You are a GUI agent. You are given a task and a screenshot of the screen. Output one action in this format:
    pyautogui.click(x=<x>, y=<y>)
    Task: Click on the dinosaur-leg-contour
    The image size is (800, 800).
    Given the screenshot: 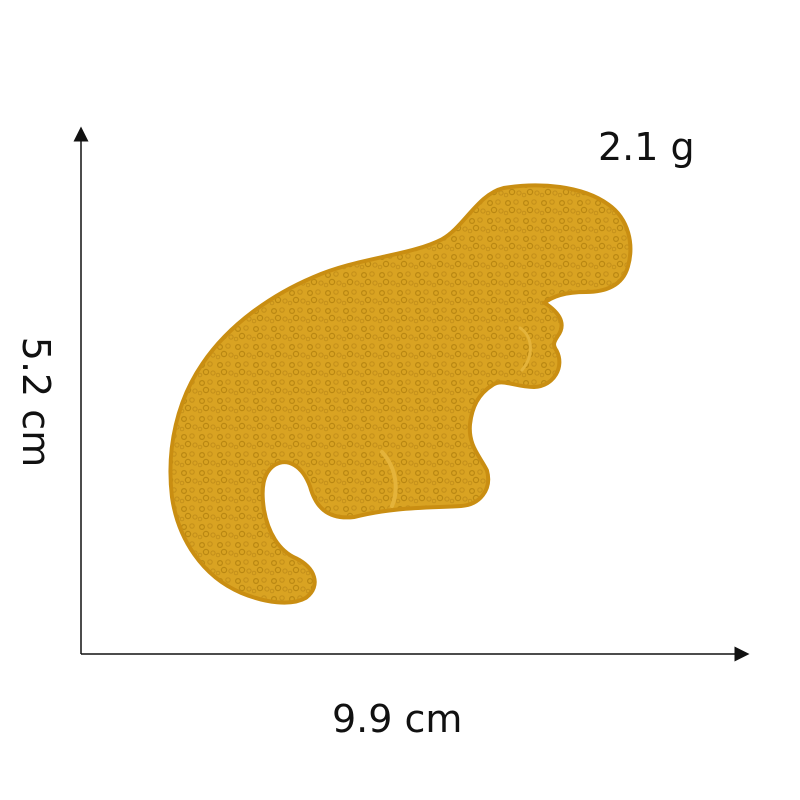 What is the action you would take?
    pyautogui.click(x=389, y=479)
    